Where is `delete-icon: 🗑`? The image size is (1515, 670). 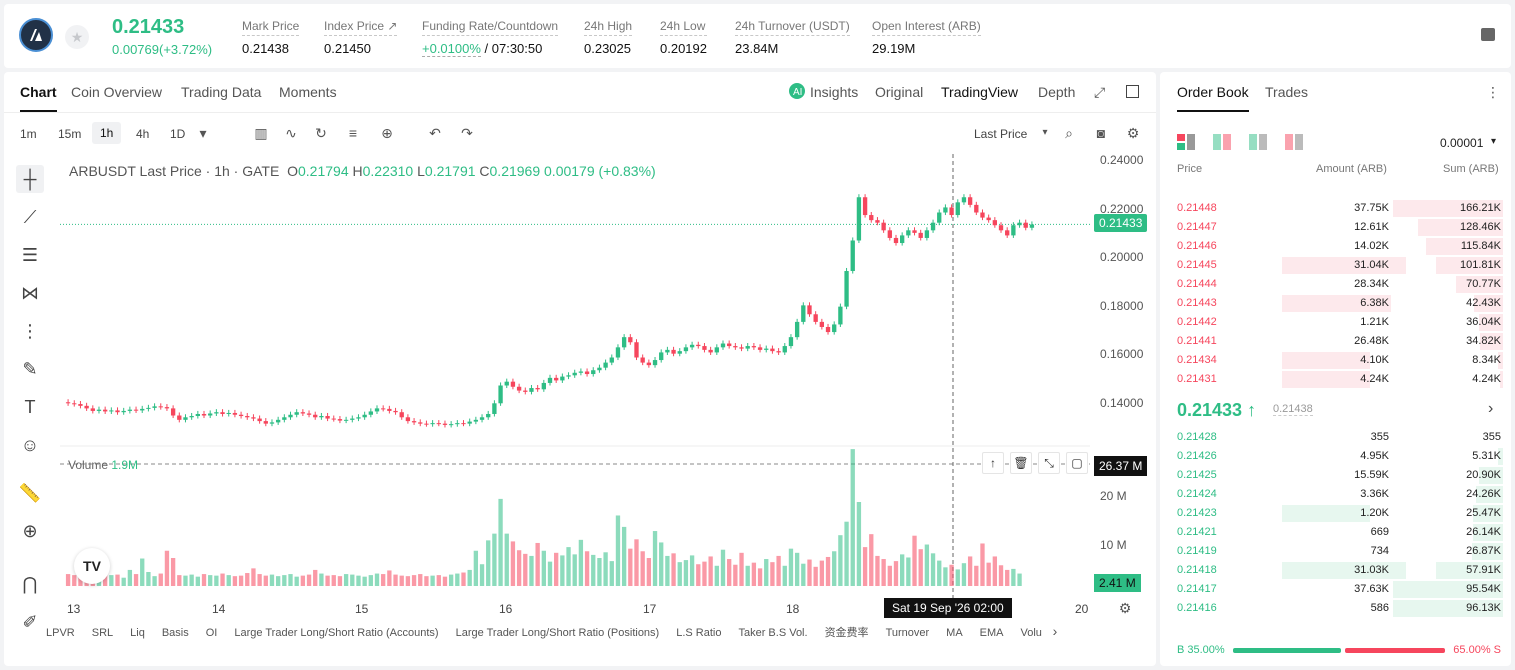 delete-icon: 🗑 is located at coordinates (1021, 463).